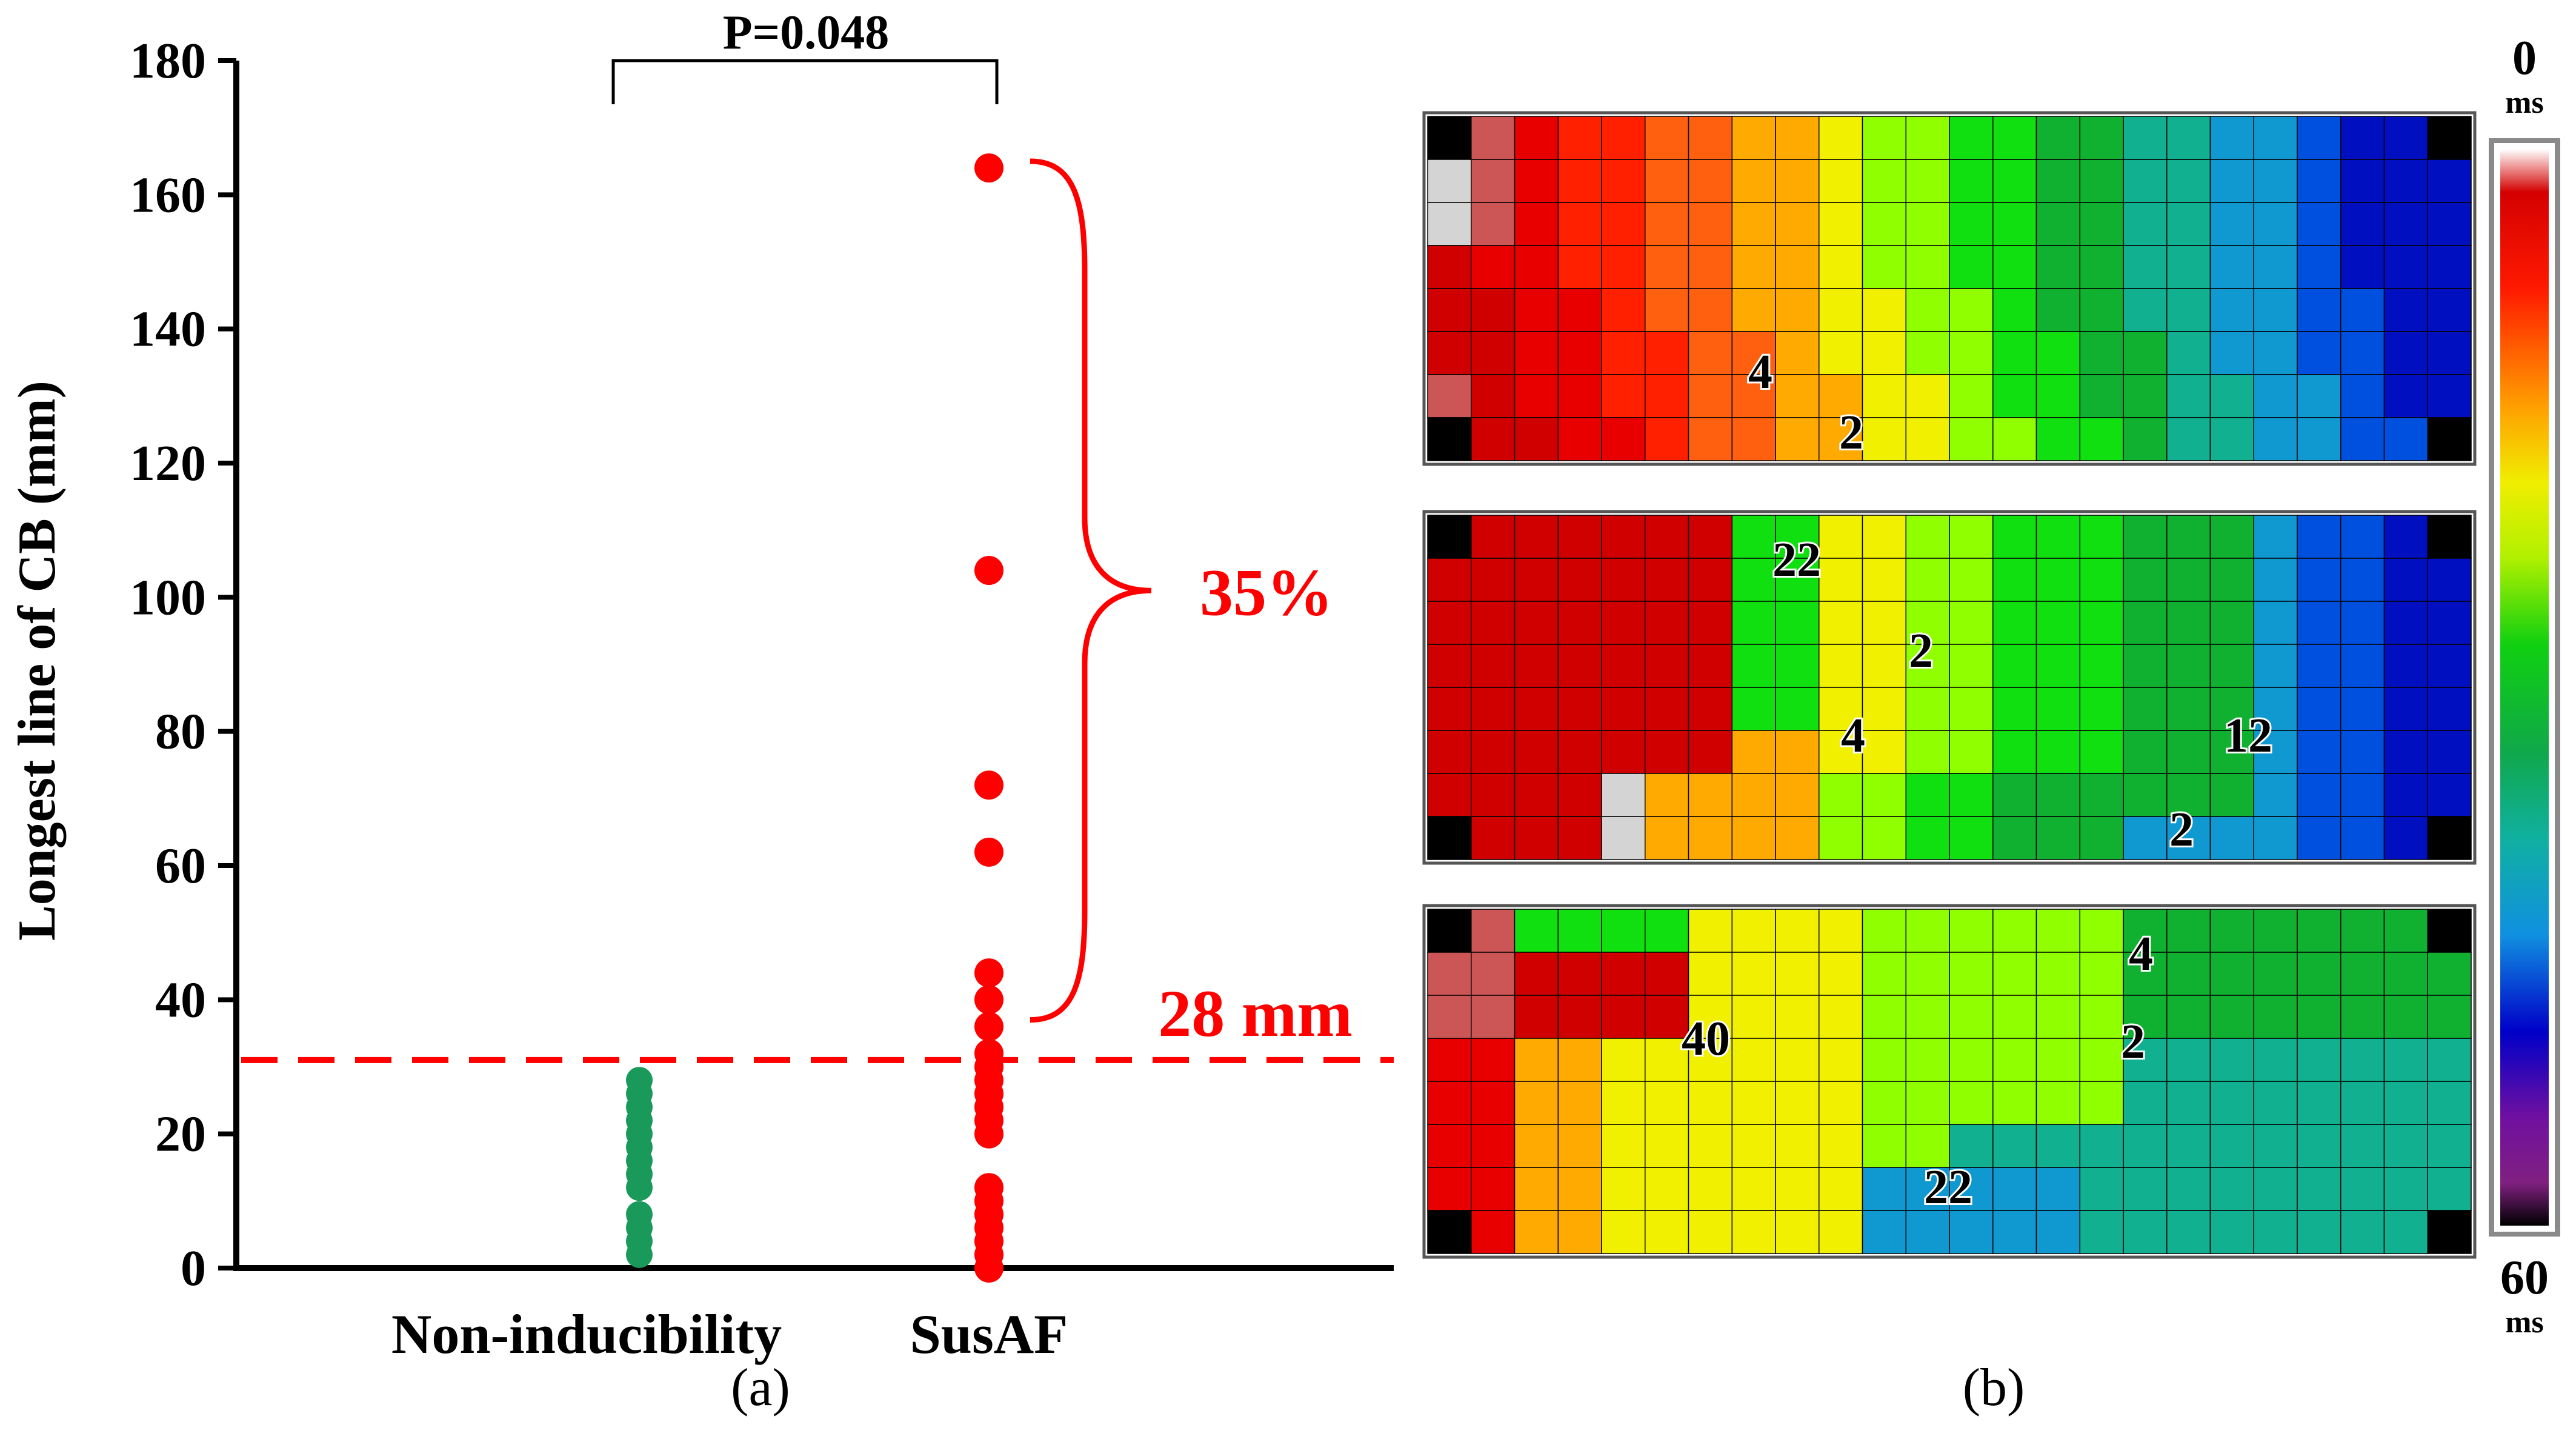  What do you see at coordinates (1994, 1388) in the screenshot?
I see `panel-label-b: (b)` at bounding box center [1994, 1388].